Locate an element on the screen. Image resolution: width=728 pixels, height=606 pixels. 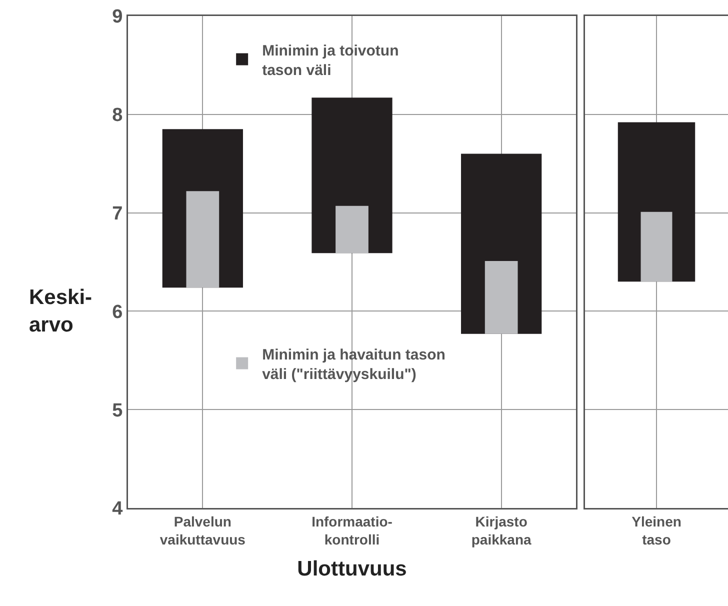
y-tick-label: 7 is located at coordinates (117, 213).